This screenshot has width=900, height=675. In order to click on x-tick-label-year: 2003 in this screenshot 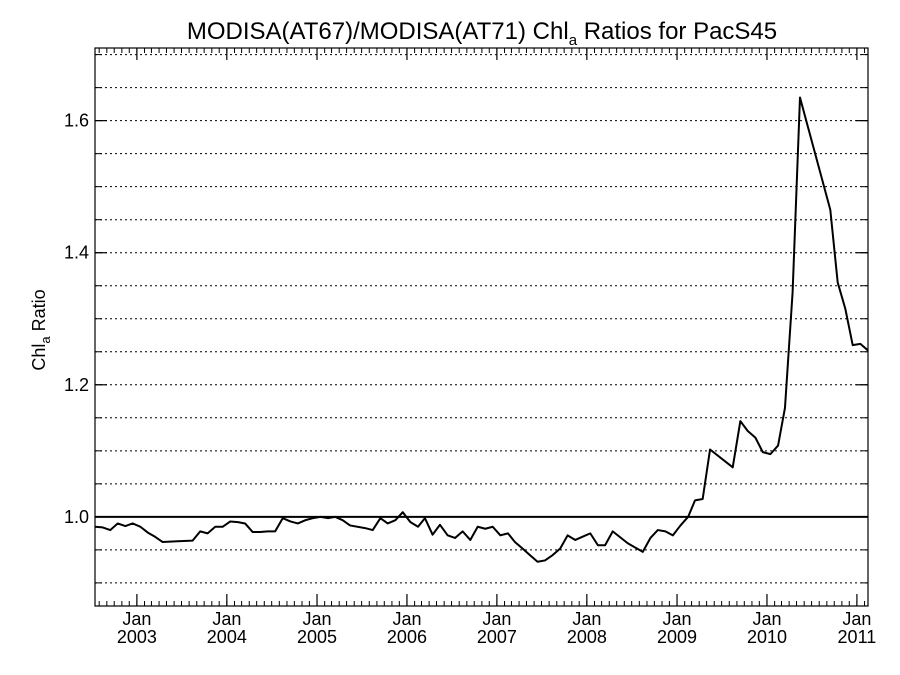, I will do `click(137, 637)`.